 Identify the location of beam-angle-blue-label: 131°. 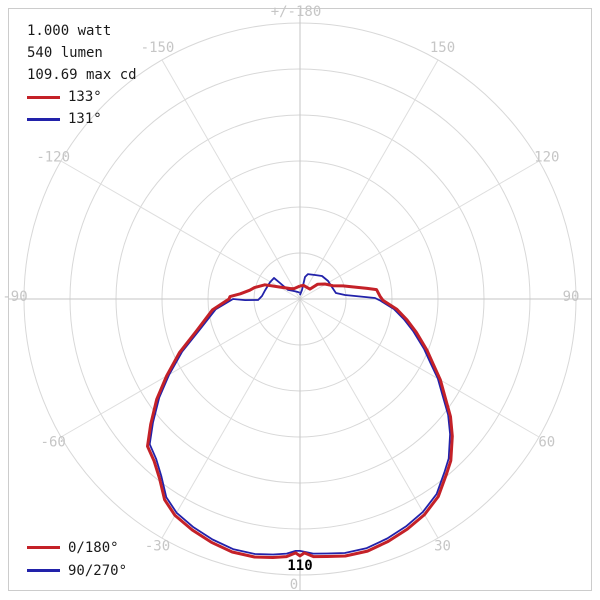
(85, 119).